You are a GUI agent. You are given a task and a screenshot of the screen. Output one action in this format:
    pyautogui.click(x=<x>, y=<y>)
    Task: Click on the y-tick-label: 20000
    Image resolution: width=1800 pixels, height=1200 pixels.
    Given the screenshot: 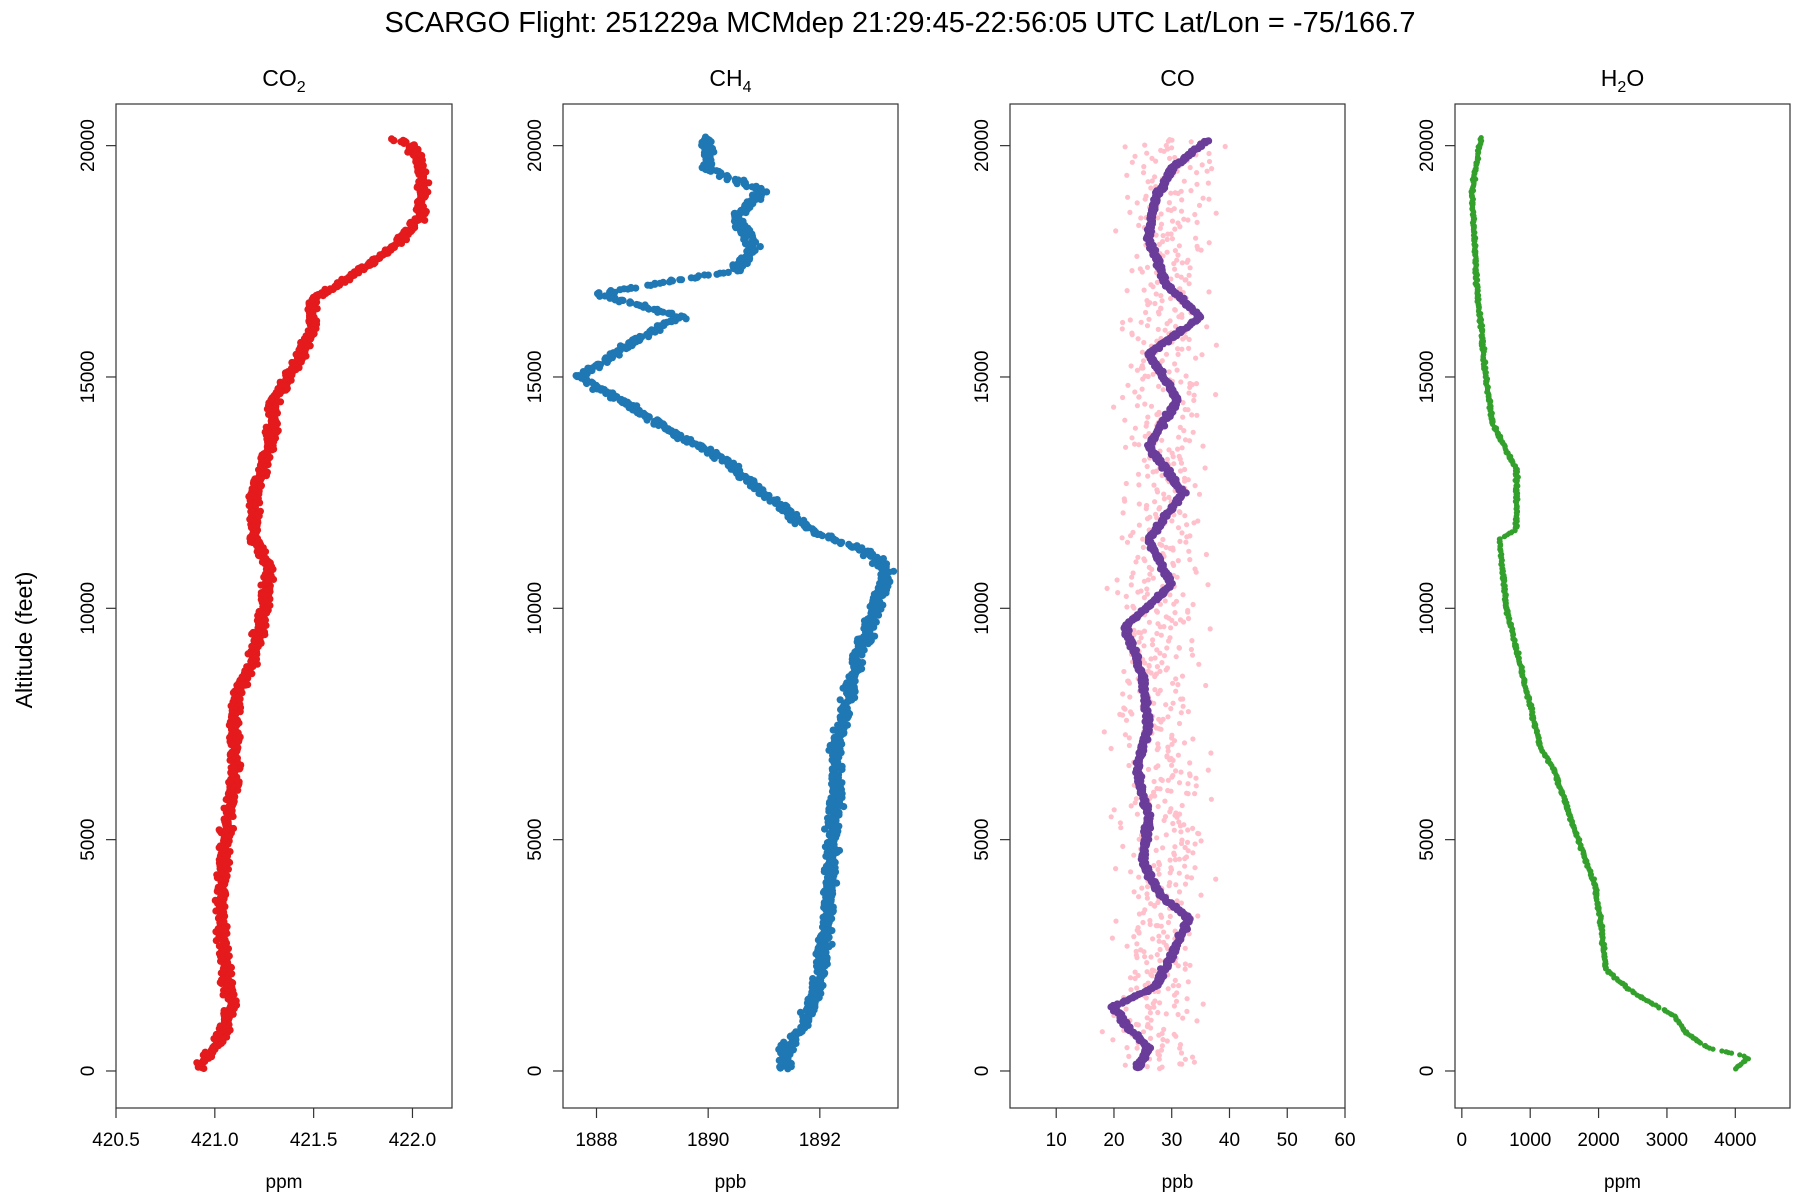 What is the action you would take?
    pyautogui.click(x=535, y=145)
    